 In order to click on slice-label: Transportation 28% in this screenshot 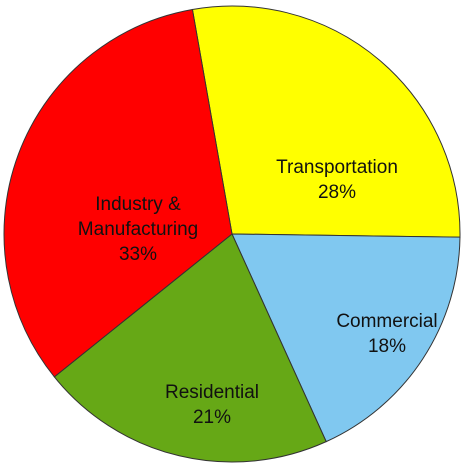, I will do `click(337, 180)`.